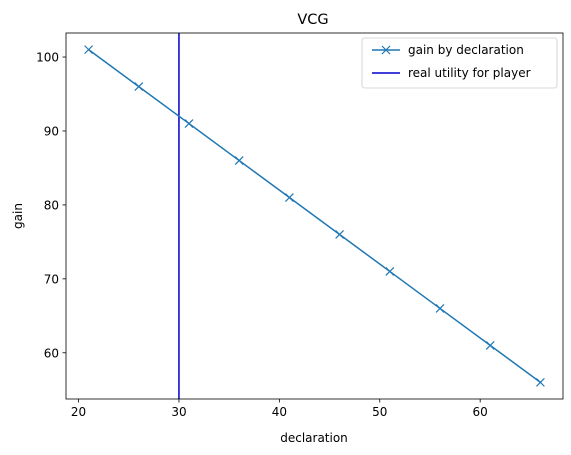  Describe the element at coordinates (386, 50) in the screenshot. I see `legend-marker-series` at that location.